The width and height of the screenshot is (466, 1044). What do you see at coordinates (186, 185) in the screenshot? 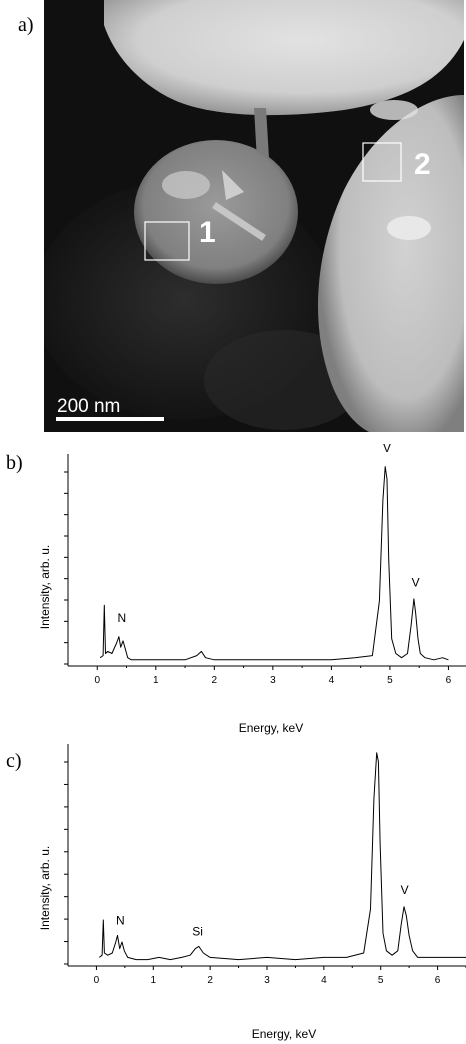
I see `particle-1-bright-area` at bounding box center [186, 185].